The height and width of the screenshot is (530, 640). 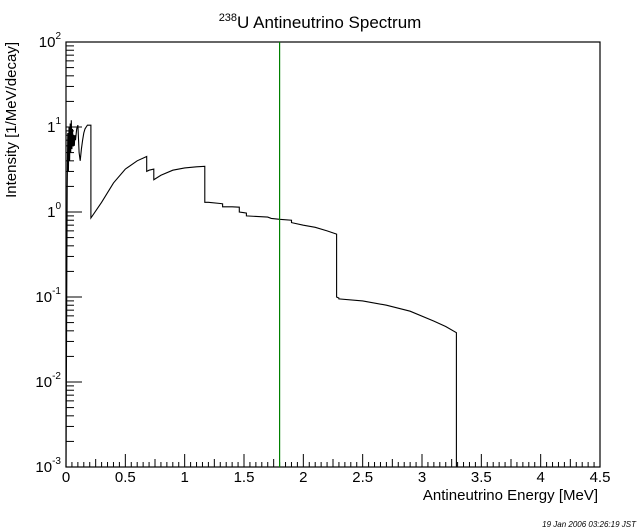 I want to click on y-tick-exponent: 2, so click(x=58, y=36).